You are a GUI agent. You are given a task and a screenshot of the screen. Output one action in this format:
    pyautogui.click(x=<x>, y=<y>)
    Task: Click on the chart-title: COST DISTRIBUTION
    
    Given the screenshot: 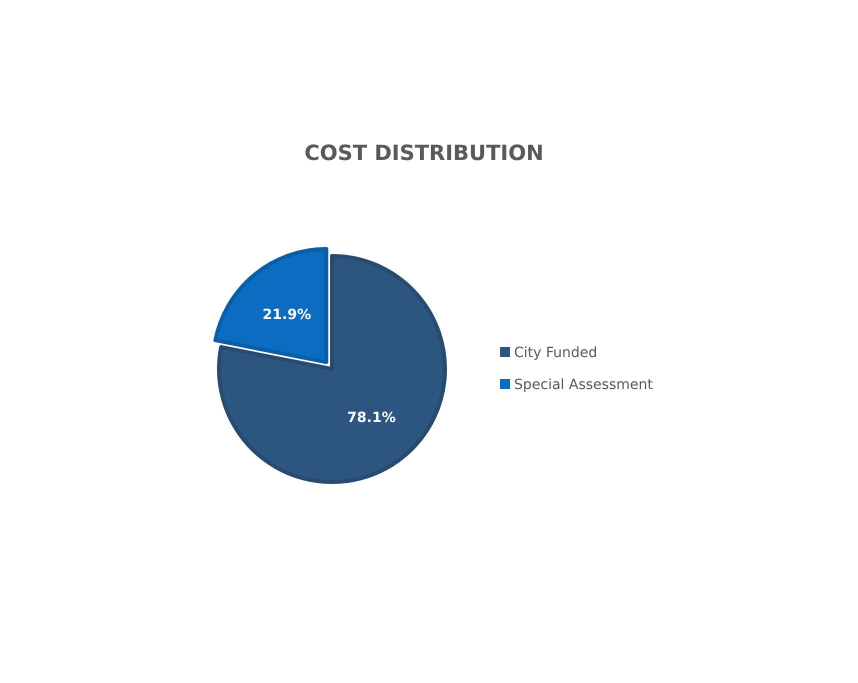 What is the action you would take?
    pyautogui.click(x=424, y=153)
    